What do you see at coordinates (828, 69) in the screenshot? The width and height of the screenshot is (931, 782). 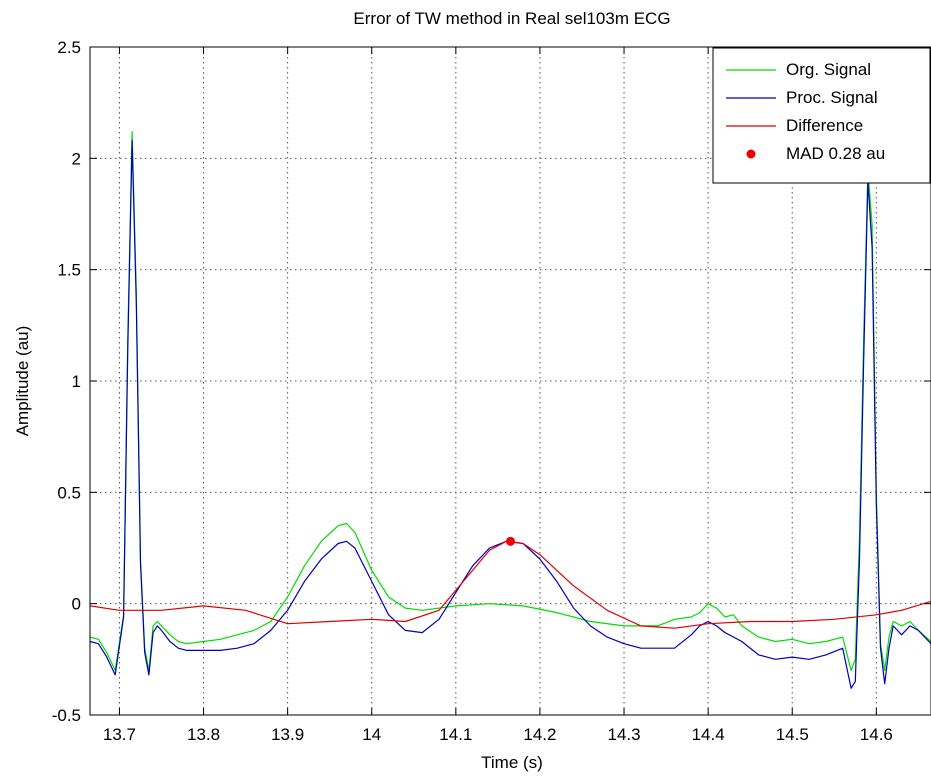 I see `legend-label-org-signal: Org. Signal` at bounding box center [828, 69].